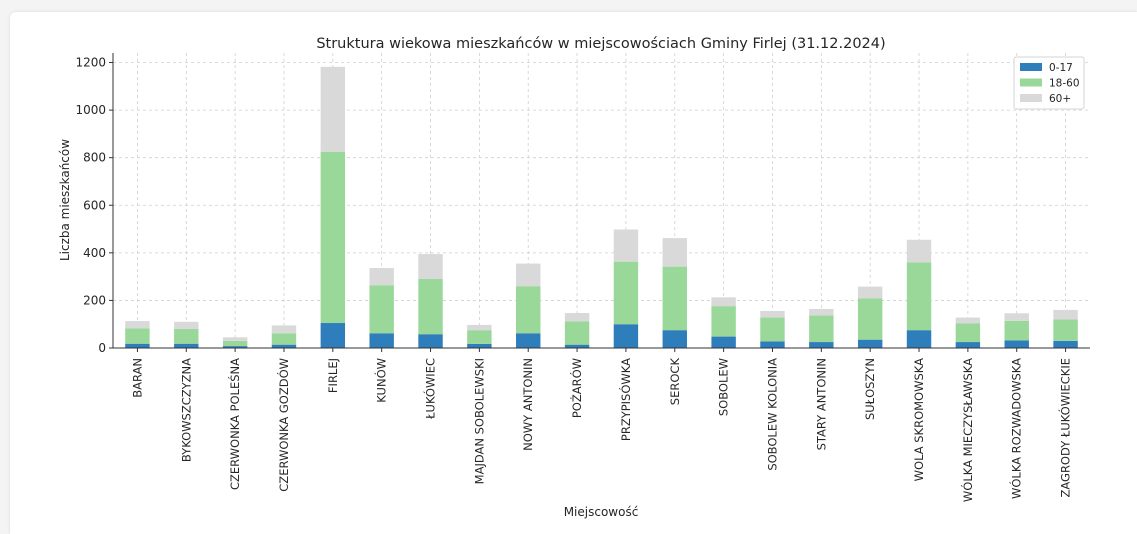  What do you see at coordinates (967, 430) in the screenshot?
I see `x-tick-label: WÓLKA MIECZYSŁAWSKA` at bounding box center [967, 430].